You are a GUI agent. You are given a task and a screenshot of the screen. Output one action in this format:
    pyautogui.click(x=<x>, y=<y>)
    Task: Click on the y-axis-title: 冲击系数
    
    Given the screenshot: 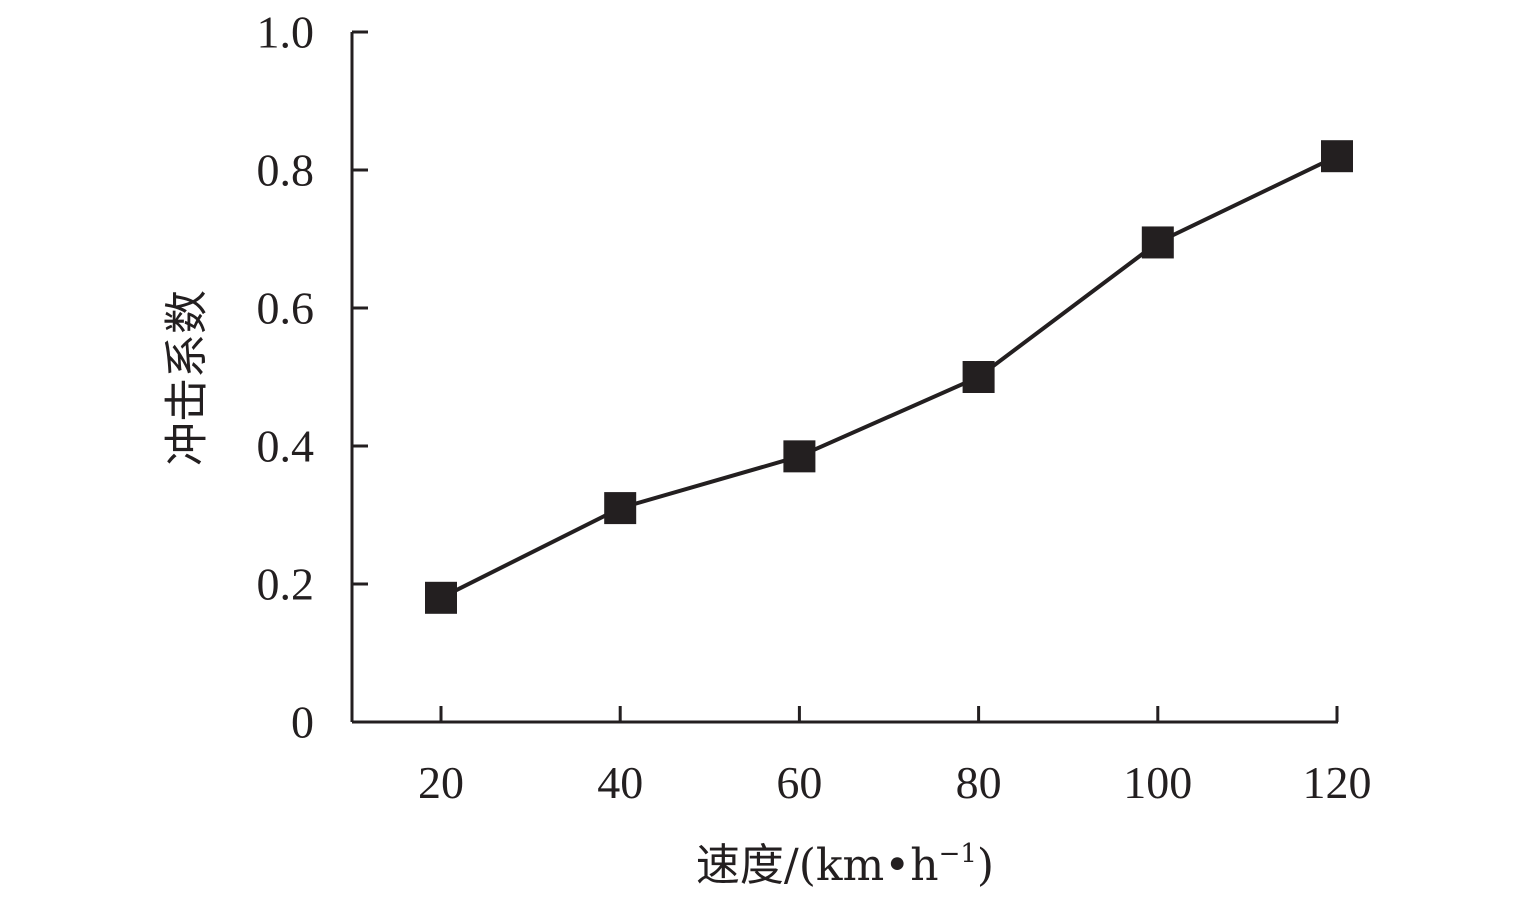 What is the action you would take?
    pyautogui.click(x=187, y=378)
    